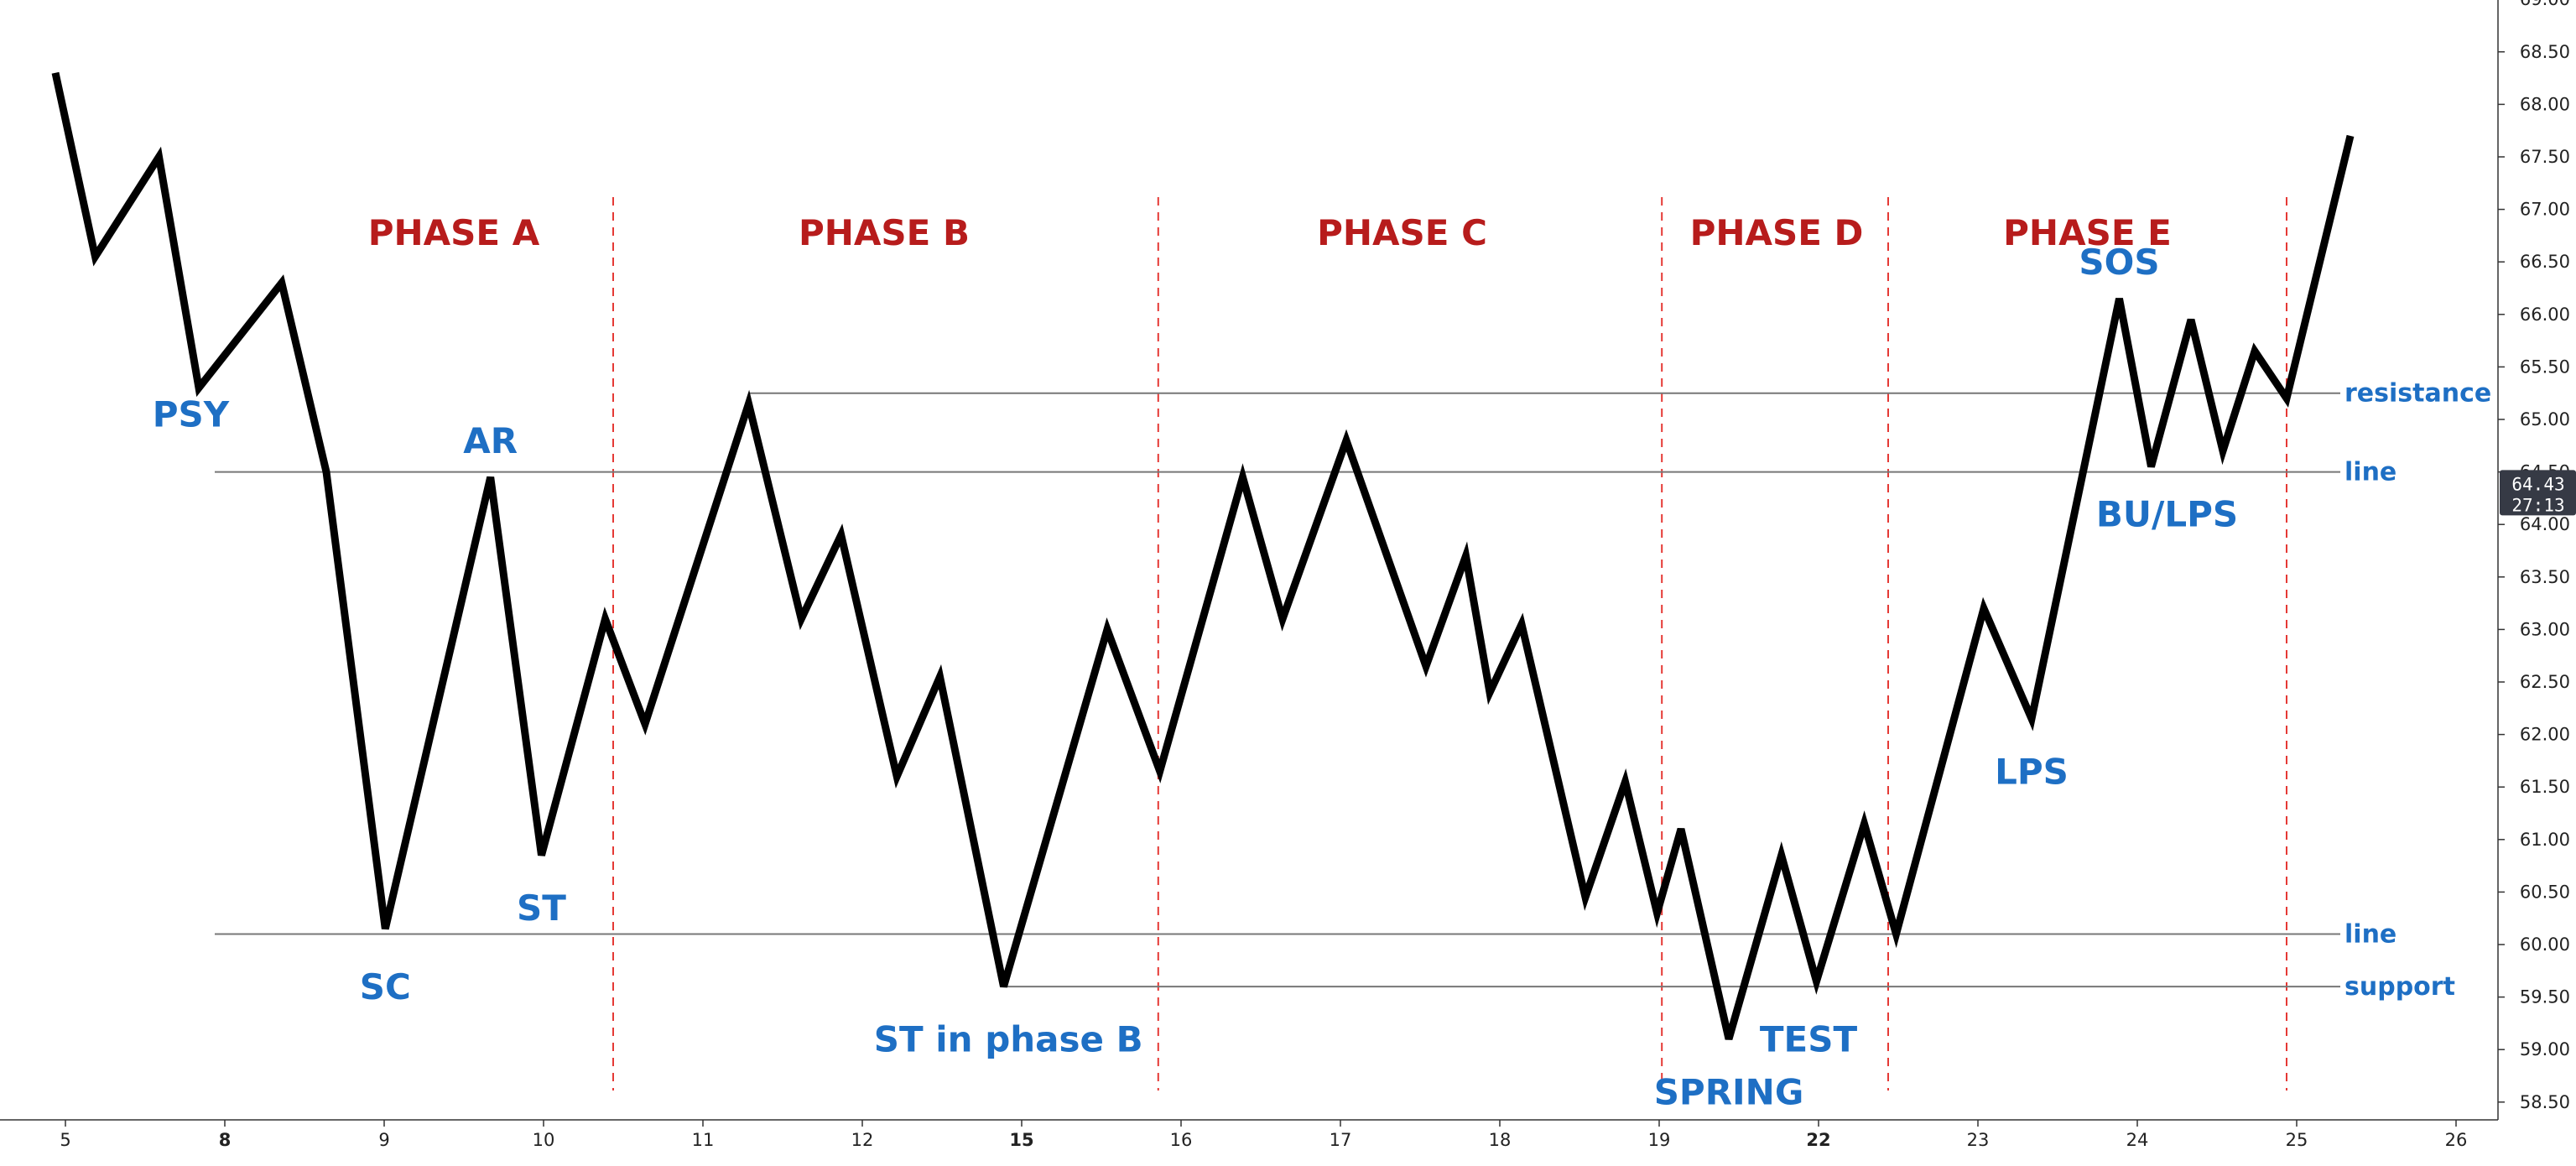 The width and height of the screenshot is (2576, 1166). Describe the element at coordinates (1008, 1039) in the screenshot. I see `event-label: ST in phase B` at that location.